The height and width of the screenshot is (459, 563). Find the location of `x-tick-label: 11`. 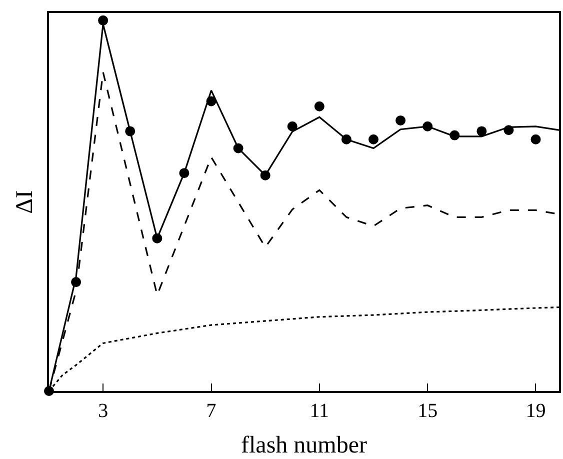

x-tick-label: 11 is located at coordinates (320, 411).